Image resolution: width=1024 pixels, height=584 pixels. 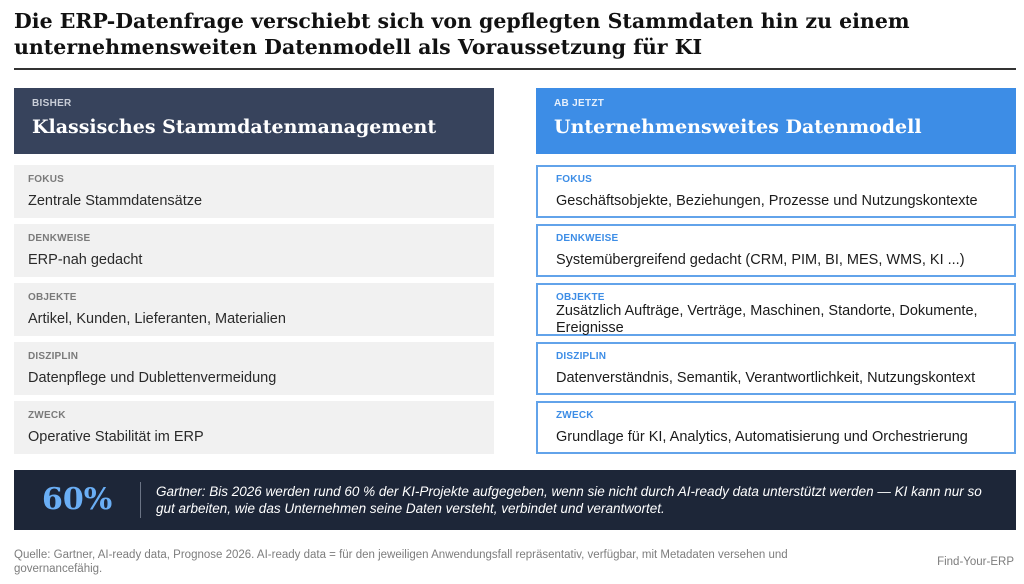 I want to click on column-header-ab-jetzt: AB JETZT Unternehmensweites Datenmodell, so click(x=776, y=121).